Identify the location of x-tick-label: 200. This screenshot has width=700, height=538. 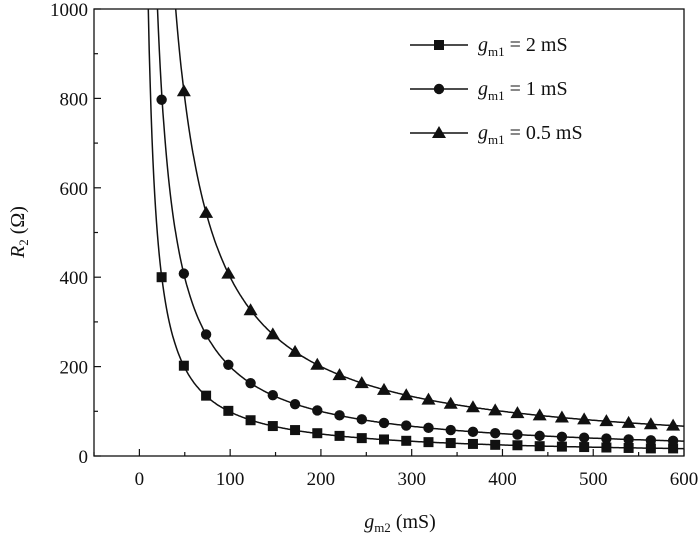
(321, 479).